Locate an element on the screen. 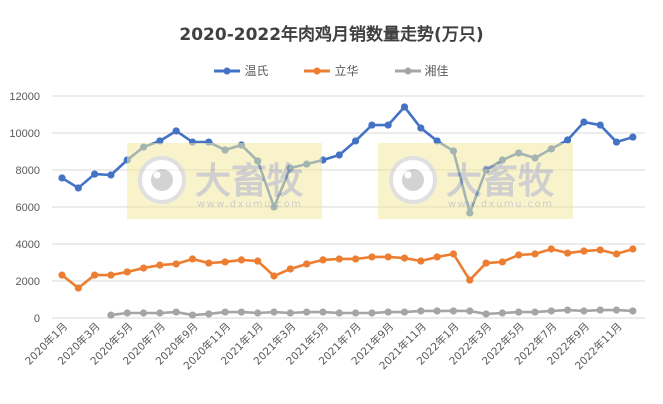  legend-label: 立华 is located at coordinates (346, 71).